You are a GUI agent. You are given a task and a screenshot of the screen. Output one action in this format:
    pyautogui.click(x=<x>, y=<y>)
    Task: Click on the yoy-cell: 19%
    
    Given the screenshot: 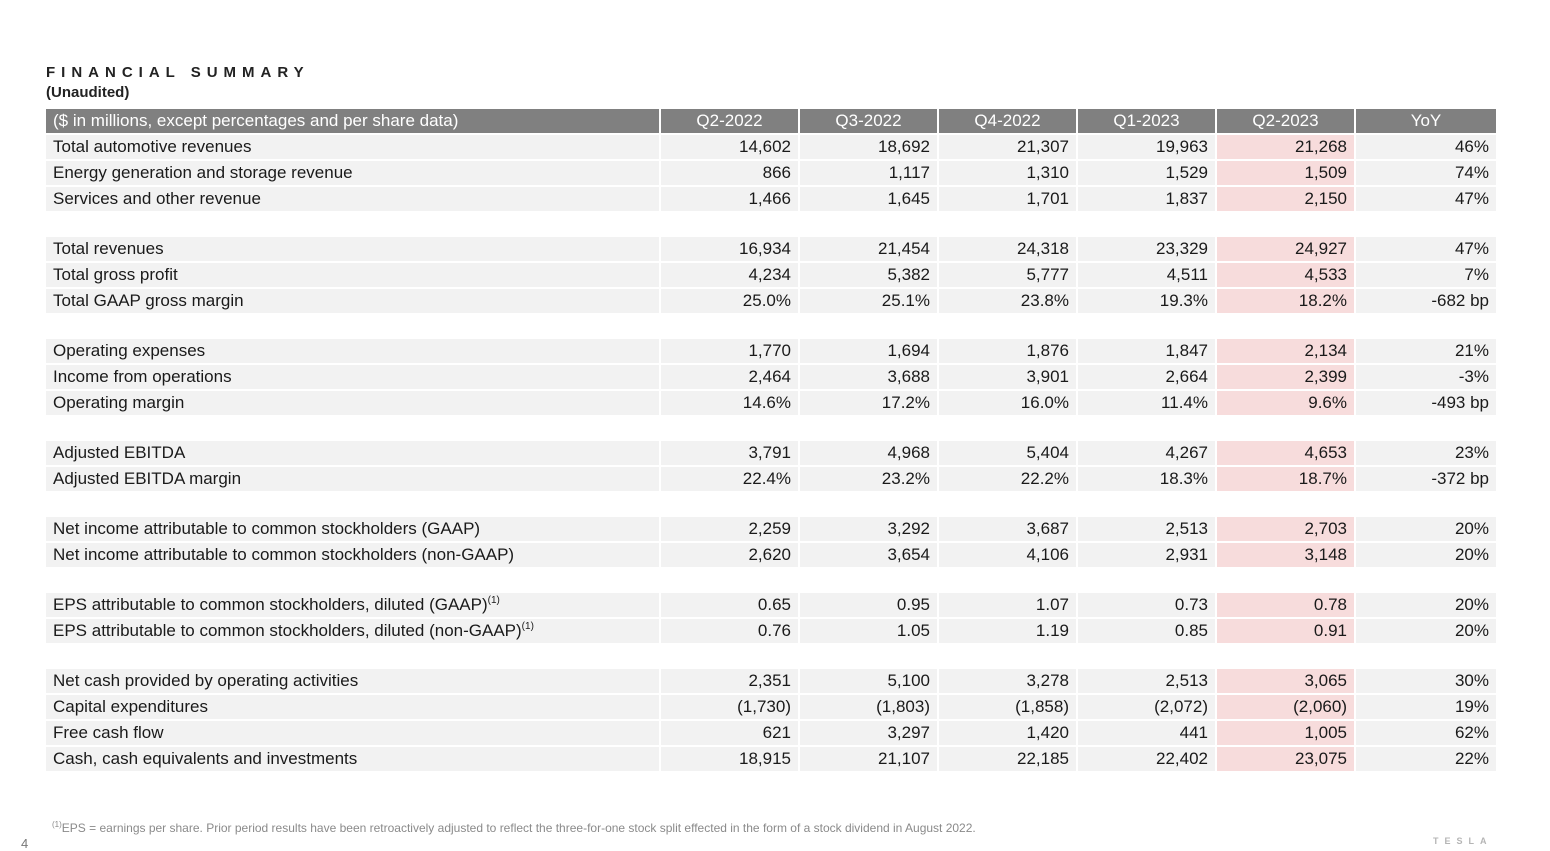 What is the action you would take?
    pyautogui.click(x=1426, y=706)
    